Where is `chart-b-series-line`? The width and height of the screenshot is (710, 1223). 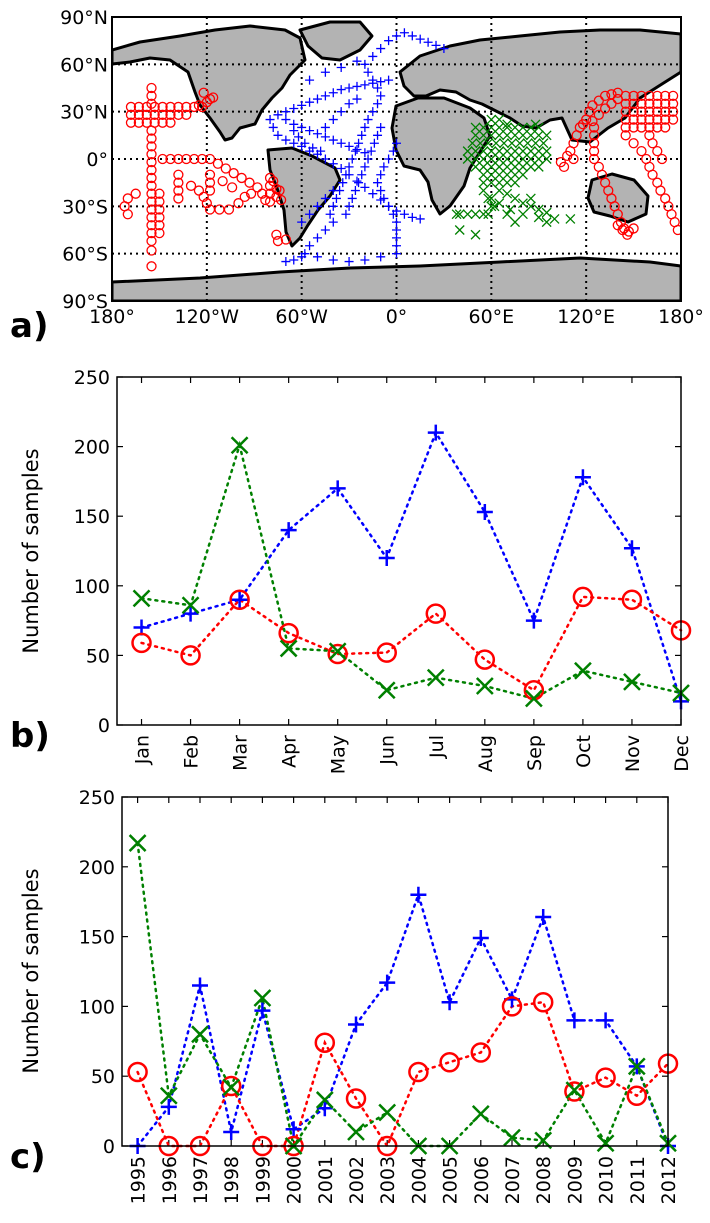 chart-b-series-line is located at coordinates (411, 643).